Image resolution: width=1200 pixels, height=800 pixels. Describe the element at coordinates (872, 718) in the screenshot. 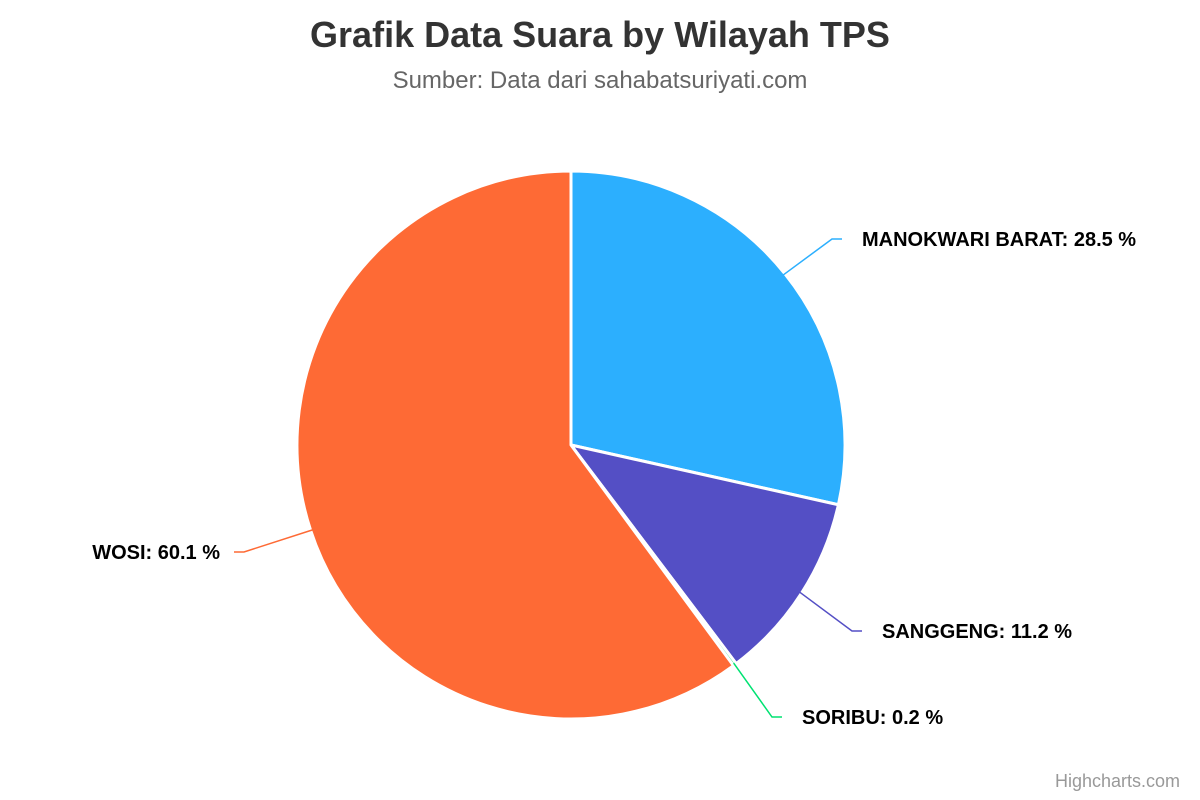

I see `data-label-soribu: SORIBU: 0.2 %` at that location.